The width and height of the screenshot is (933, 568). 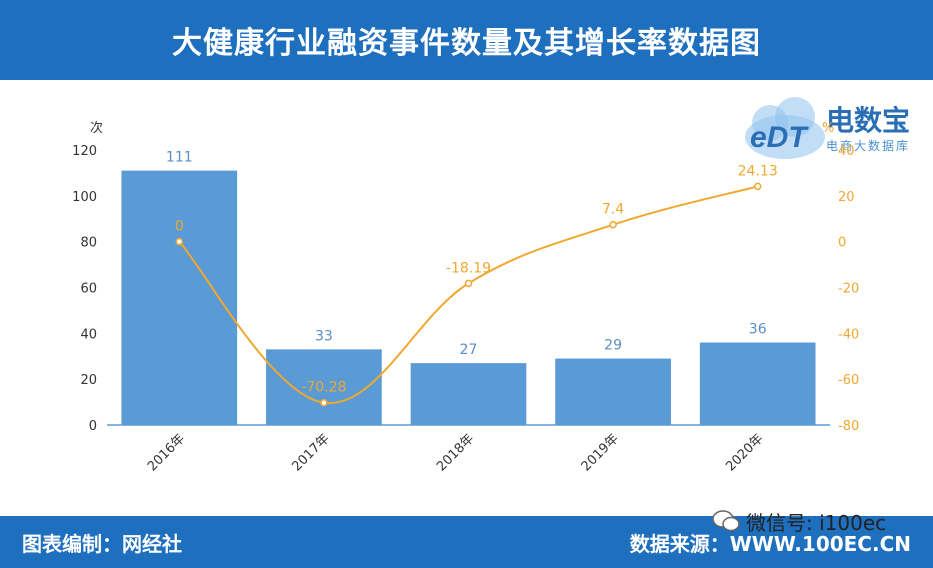 What do you see at coordinates (828, 128) in the screenshot?
I see `y-right-axis-label: %` at bounding box center [828, 128].